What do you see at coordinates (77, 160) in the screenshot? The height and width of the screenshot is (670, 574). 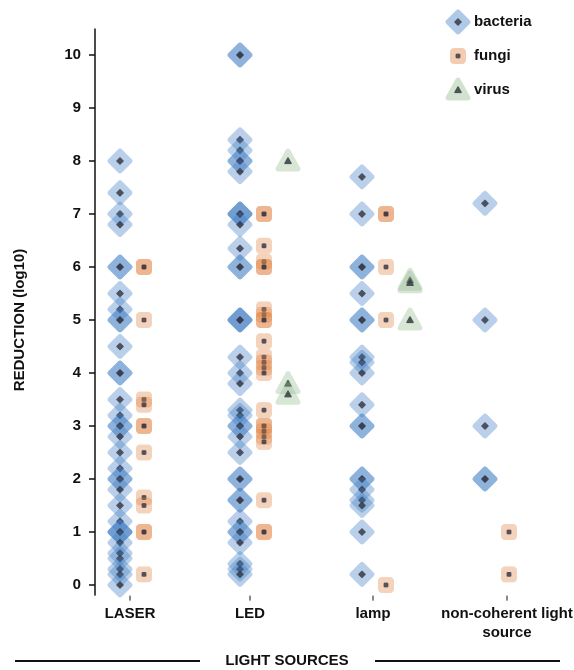 I see `y-tick-label: 8` at bounding box center [77, 160].